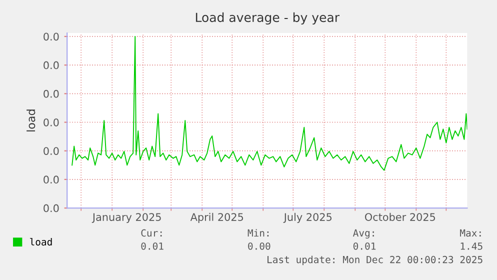  What do you see at coordinates (258, 233) in the screenshot?
I see `text: Min:` at bounding box center [258, 233].